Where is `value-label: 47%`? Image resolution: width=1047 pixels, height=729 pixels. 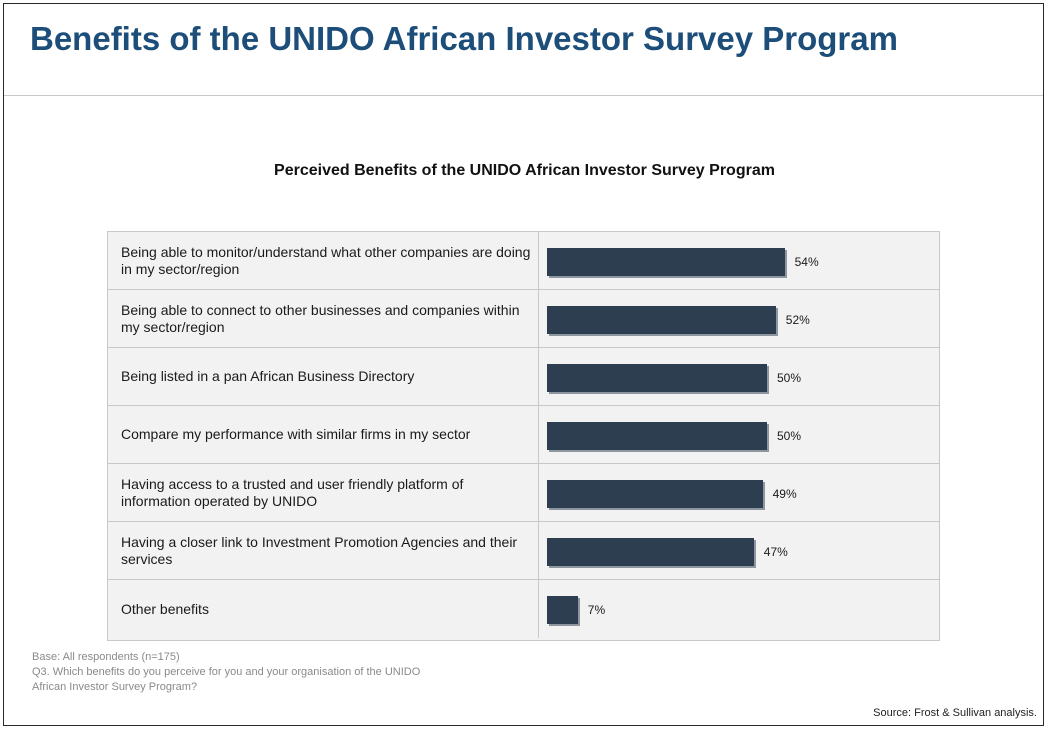 value-label: 47% is located at coordinates (775, 552).